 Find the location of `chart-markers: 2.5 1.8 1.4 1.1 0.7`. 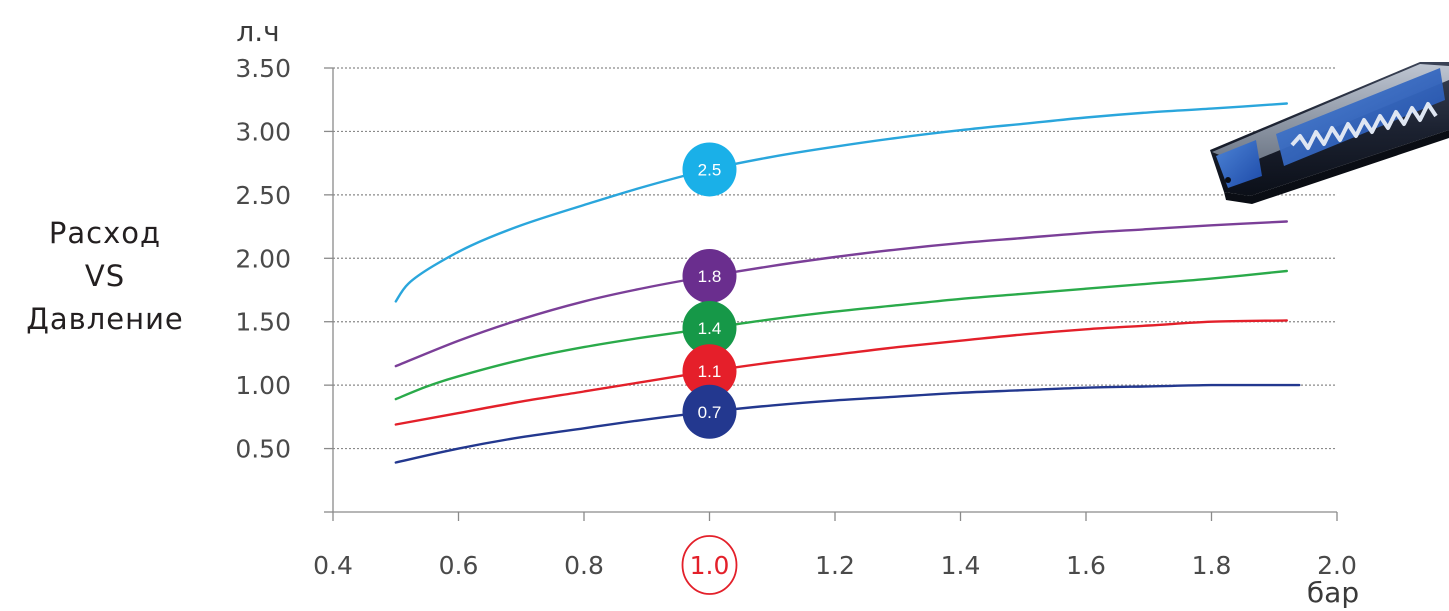

chart-markers: 2.5 1.8 1.4 1.1 0.7 is located at coordinates (709, 290).